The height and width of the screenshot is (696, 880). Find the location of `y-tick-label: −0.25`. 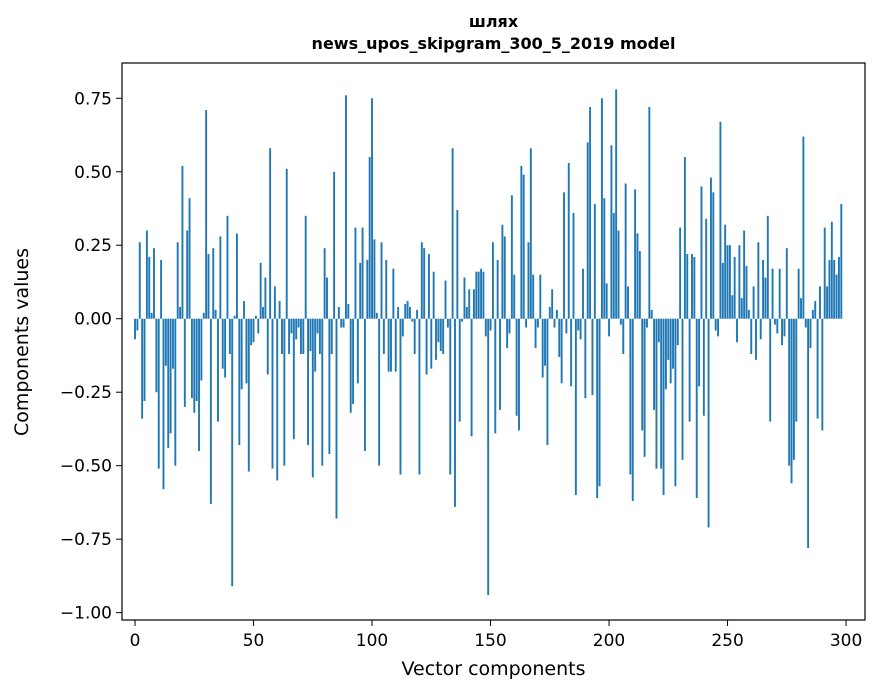

y-tick-label: −0.25 is located at coordinates (86, 393).